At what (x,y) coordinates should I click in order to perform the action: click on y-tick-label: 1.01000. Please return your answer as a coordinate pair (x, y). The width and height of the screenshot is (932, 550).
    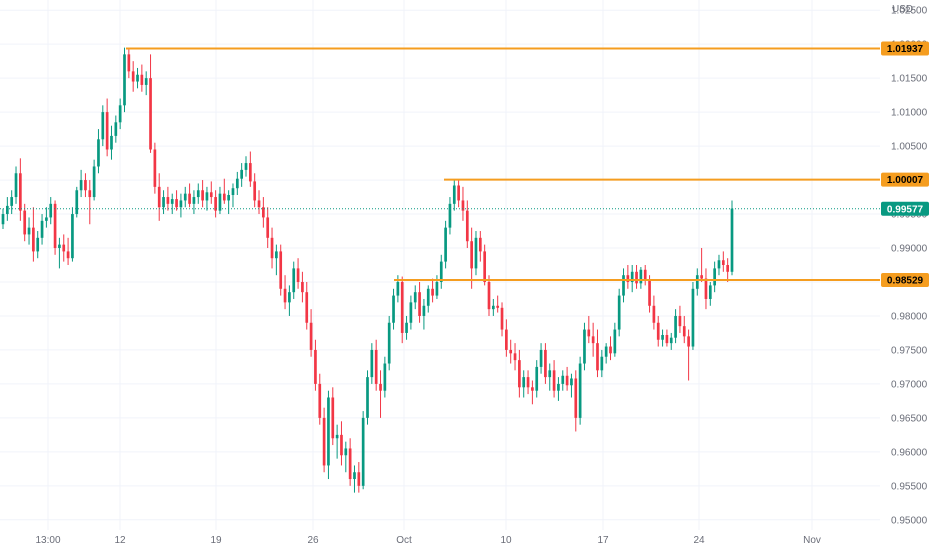
    Looking at the image, I should click on (909, 113).